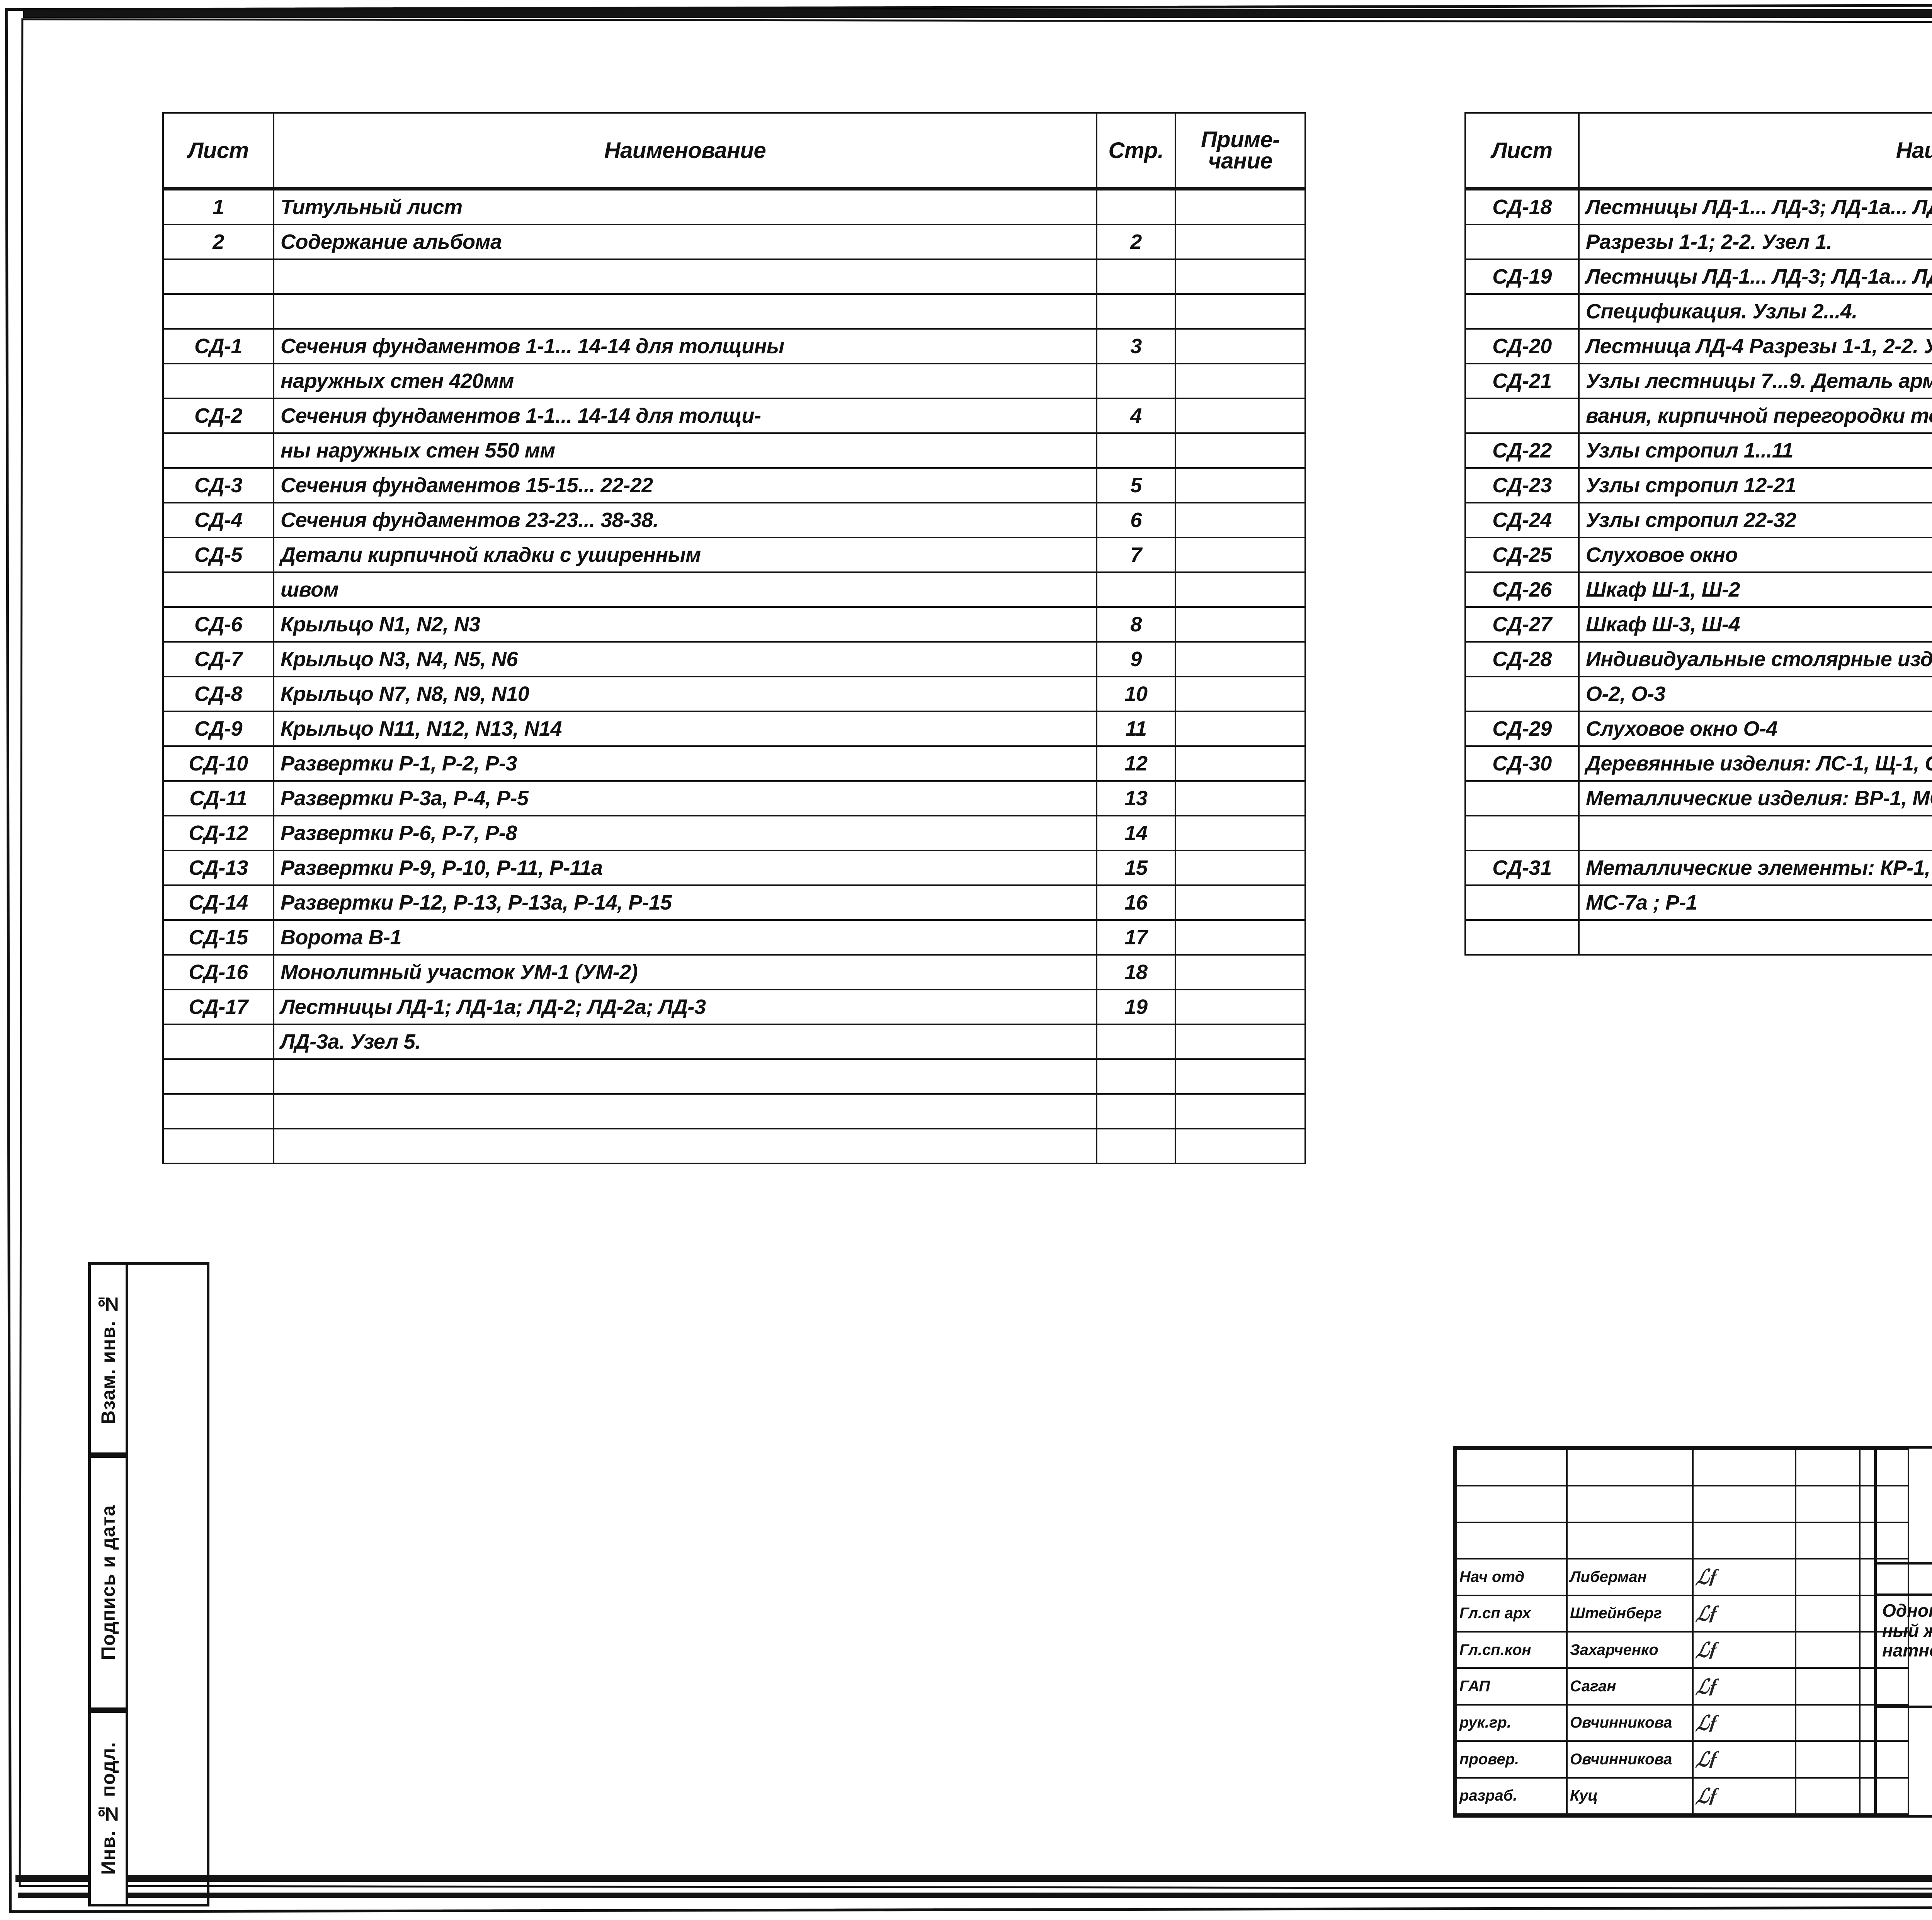  What do you see at coordinates (1512, 1613) in the screenshot?
I see `signature-role: Гл.сп арх` at bounding box center [1512, 1613].